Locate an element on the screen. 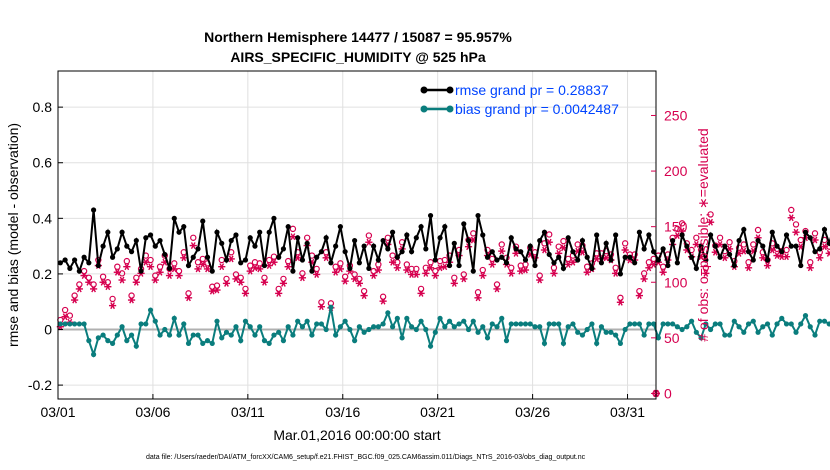 Image resolution: width=830 pixels, height=470 pixels. y-right-tick-label: 0 is located at coordinates (668, 393).